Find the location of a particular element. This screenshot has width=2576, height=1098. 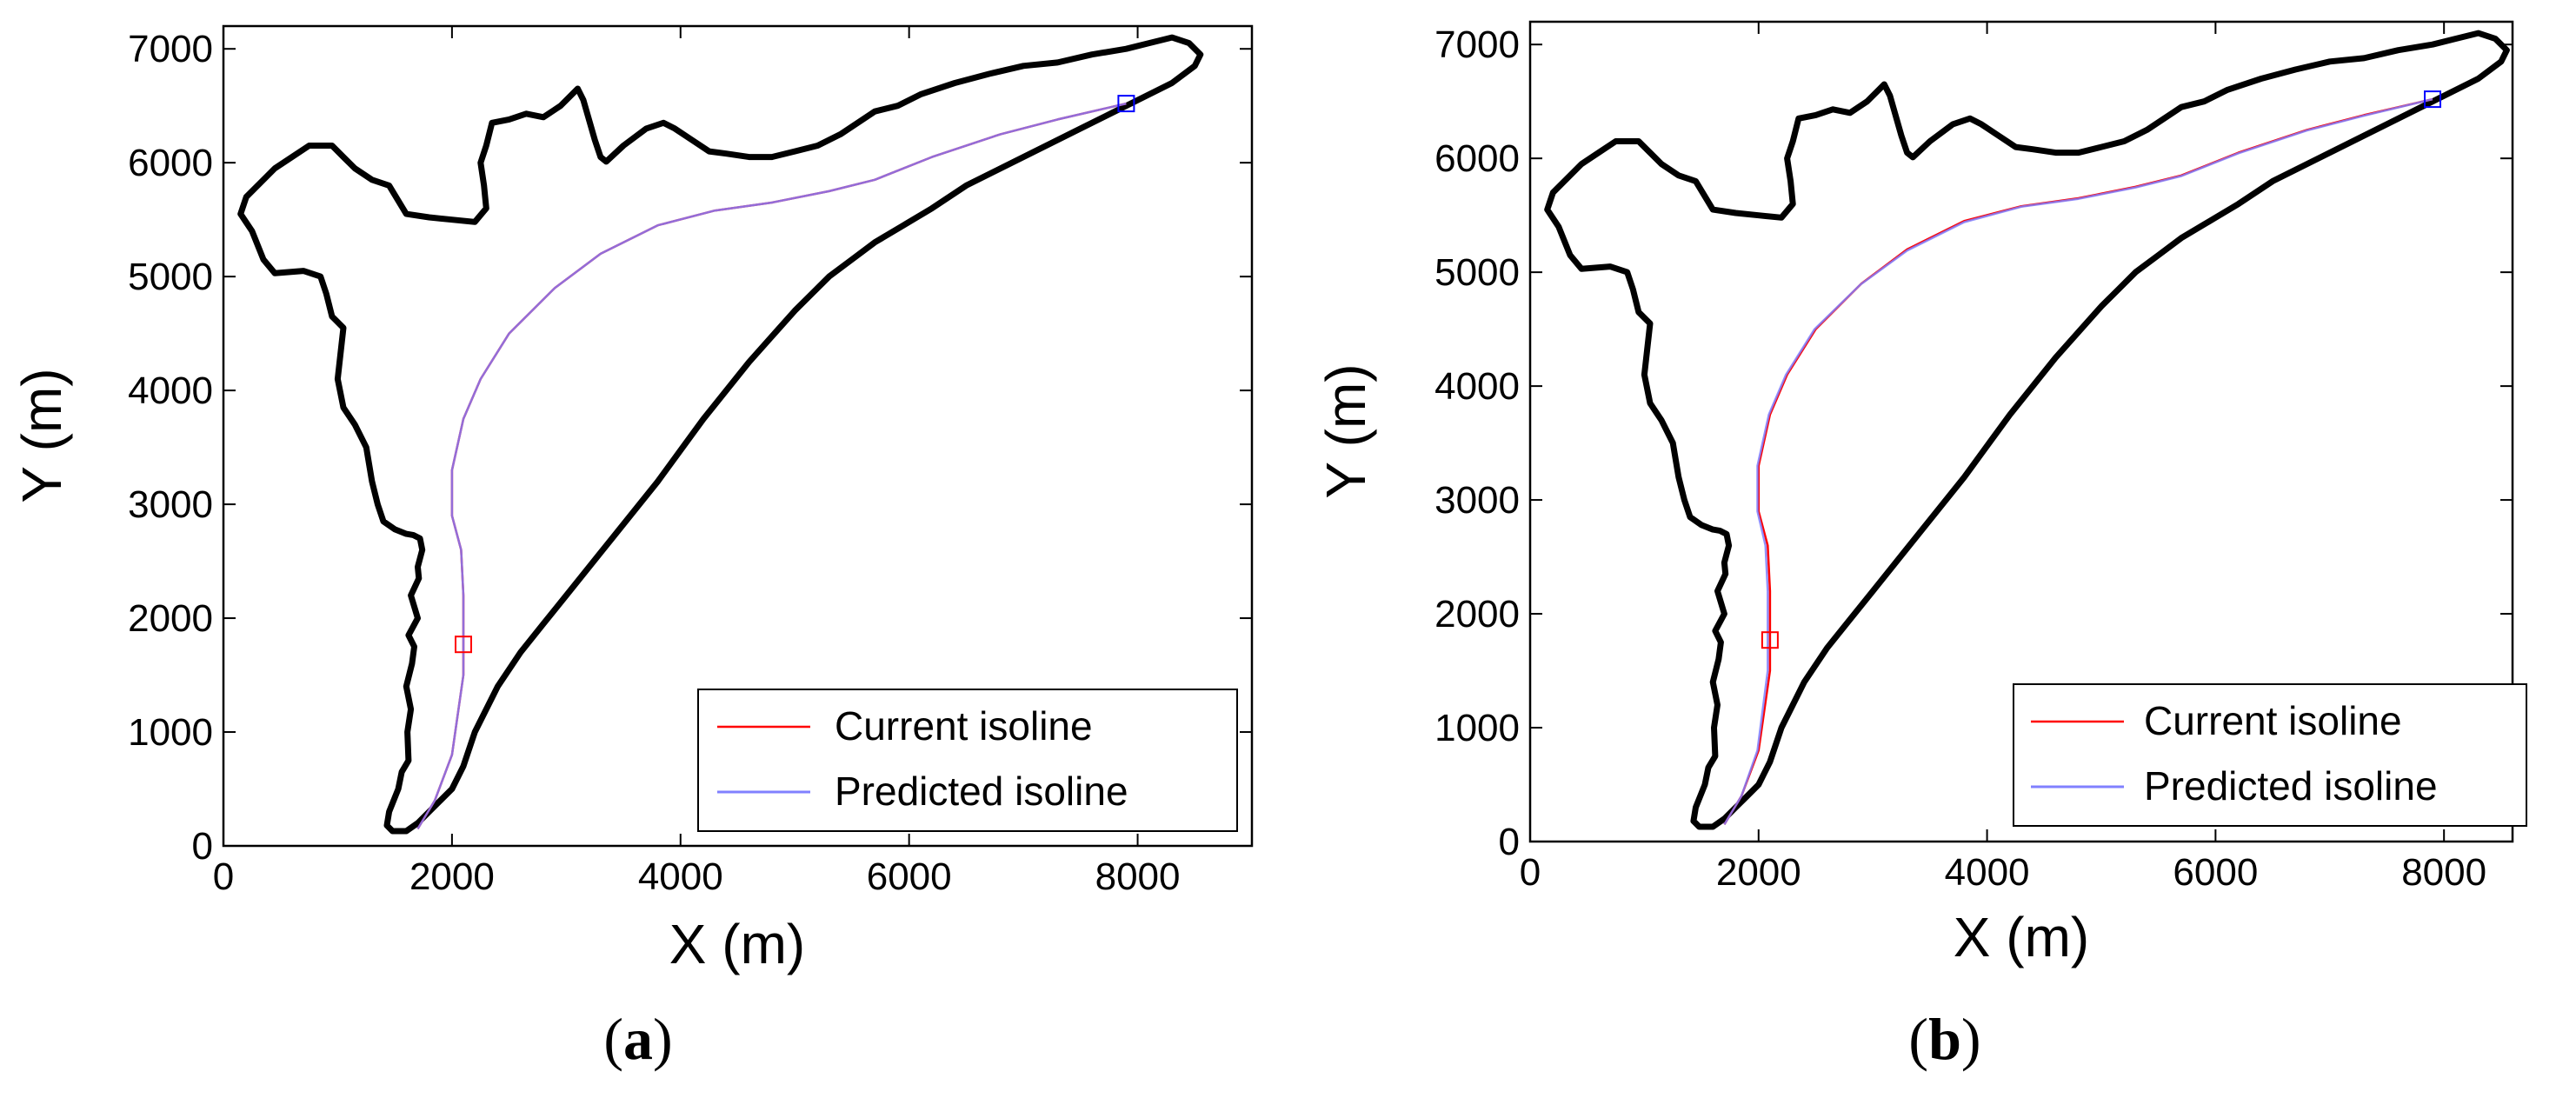

y-tick-label-a-0: 0 is located at coordinates (202, 847).